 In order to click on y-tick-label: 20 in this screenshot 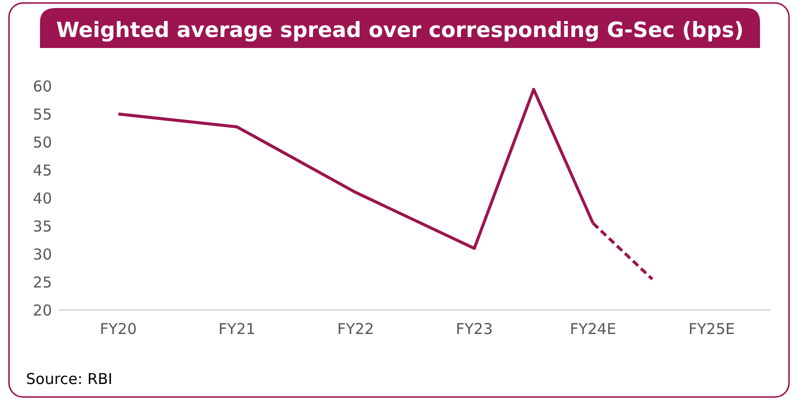, I will do `click(42, 310)`.